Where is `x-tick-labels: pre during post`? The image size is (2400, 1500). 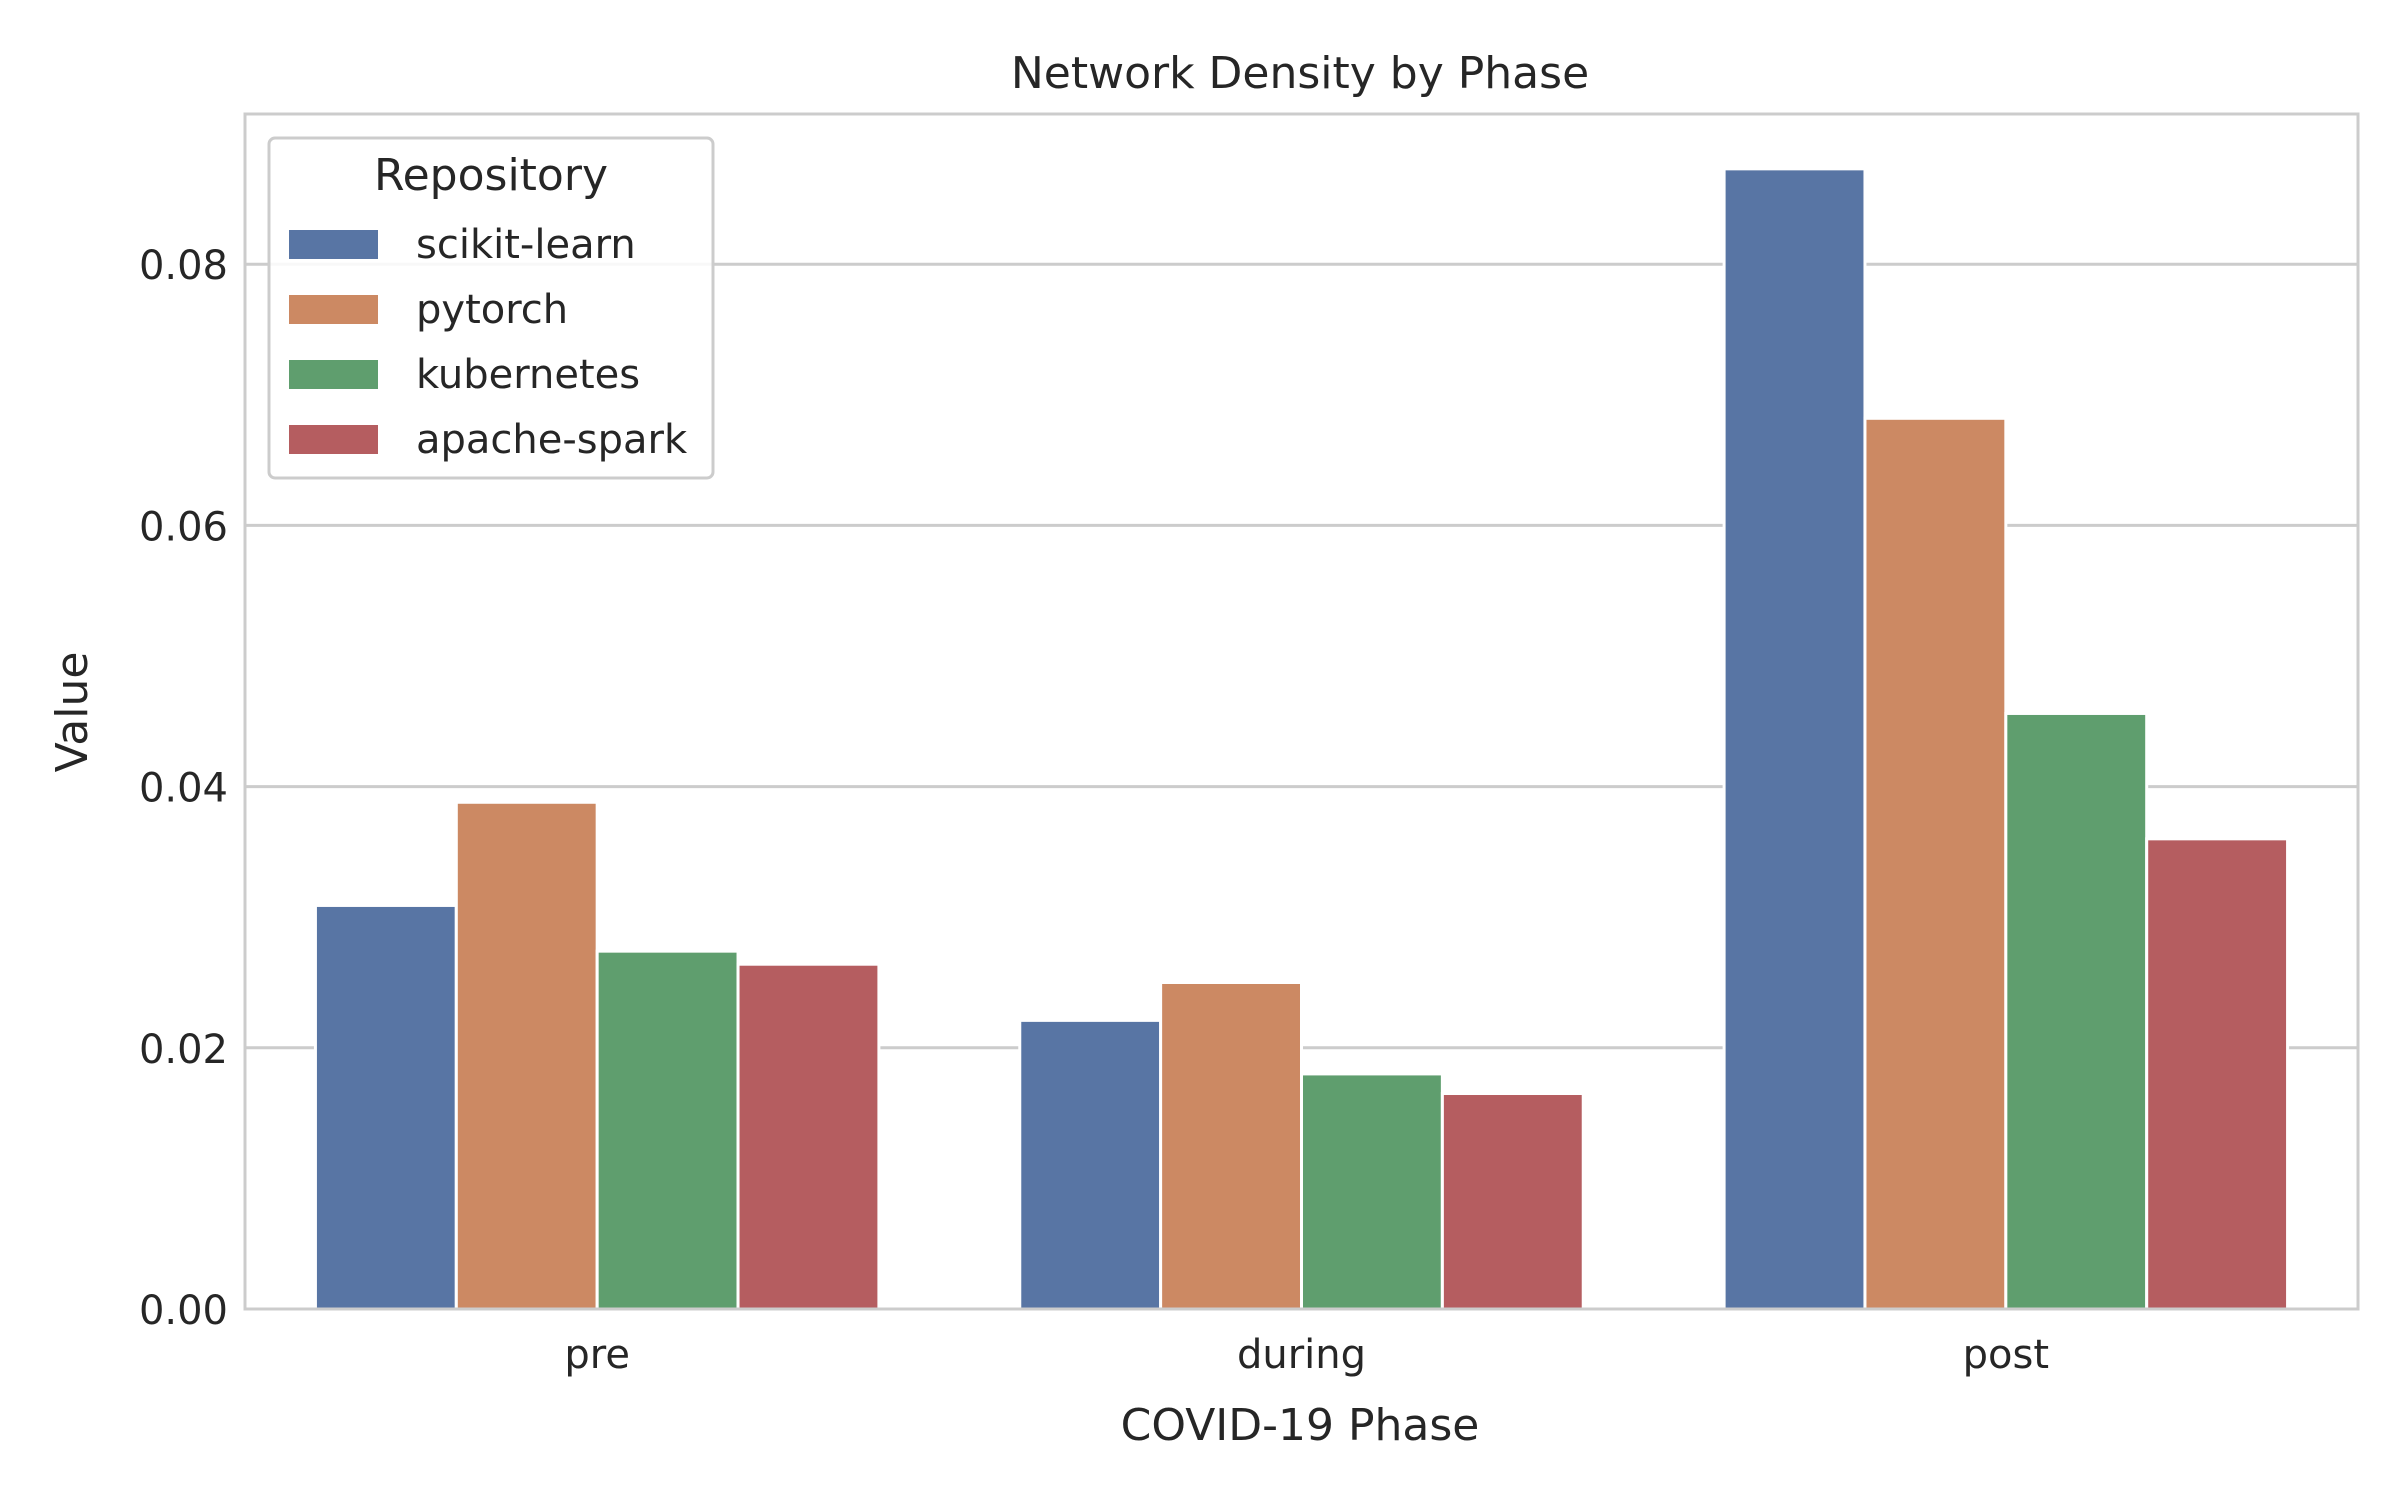 x-tick-labels: pre during post is located at coordinates (1306, 1355).